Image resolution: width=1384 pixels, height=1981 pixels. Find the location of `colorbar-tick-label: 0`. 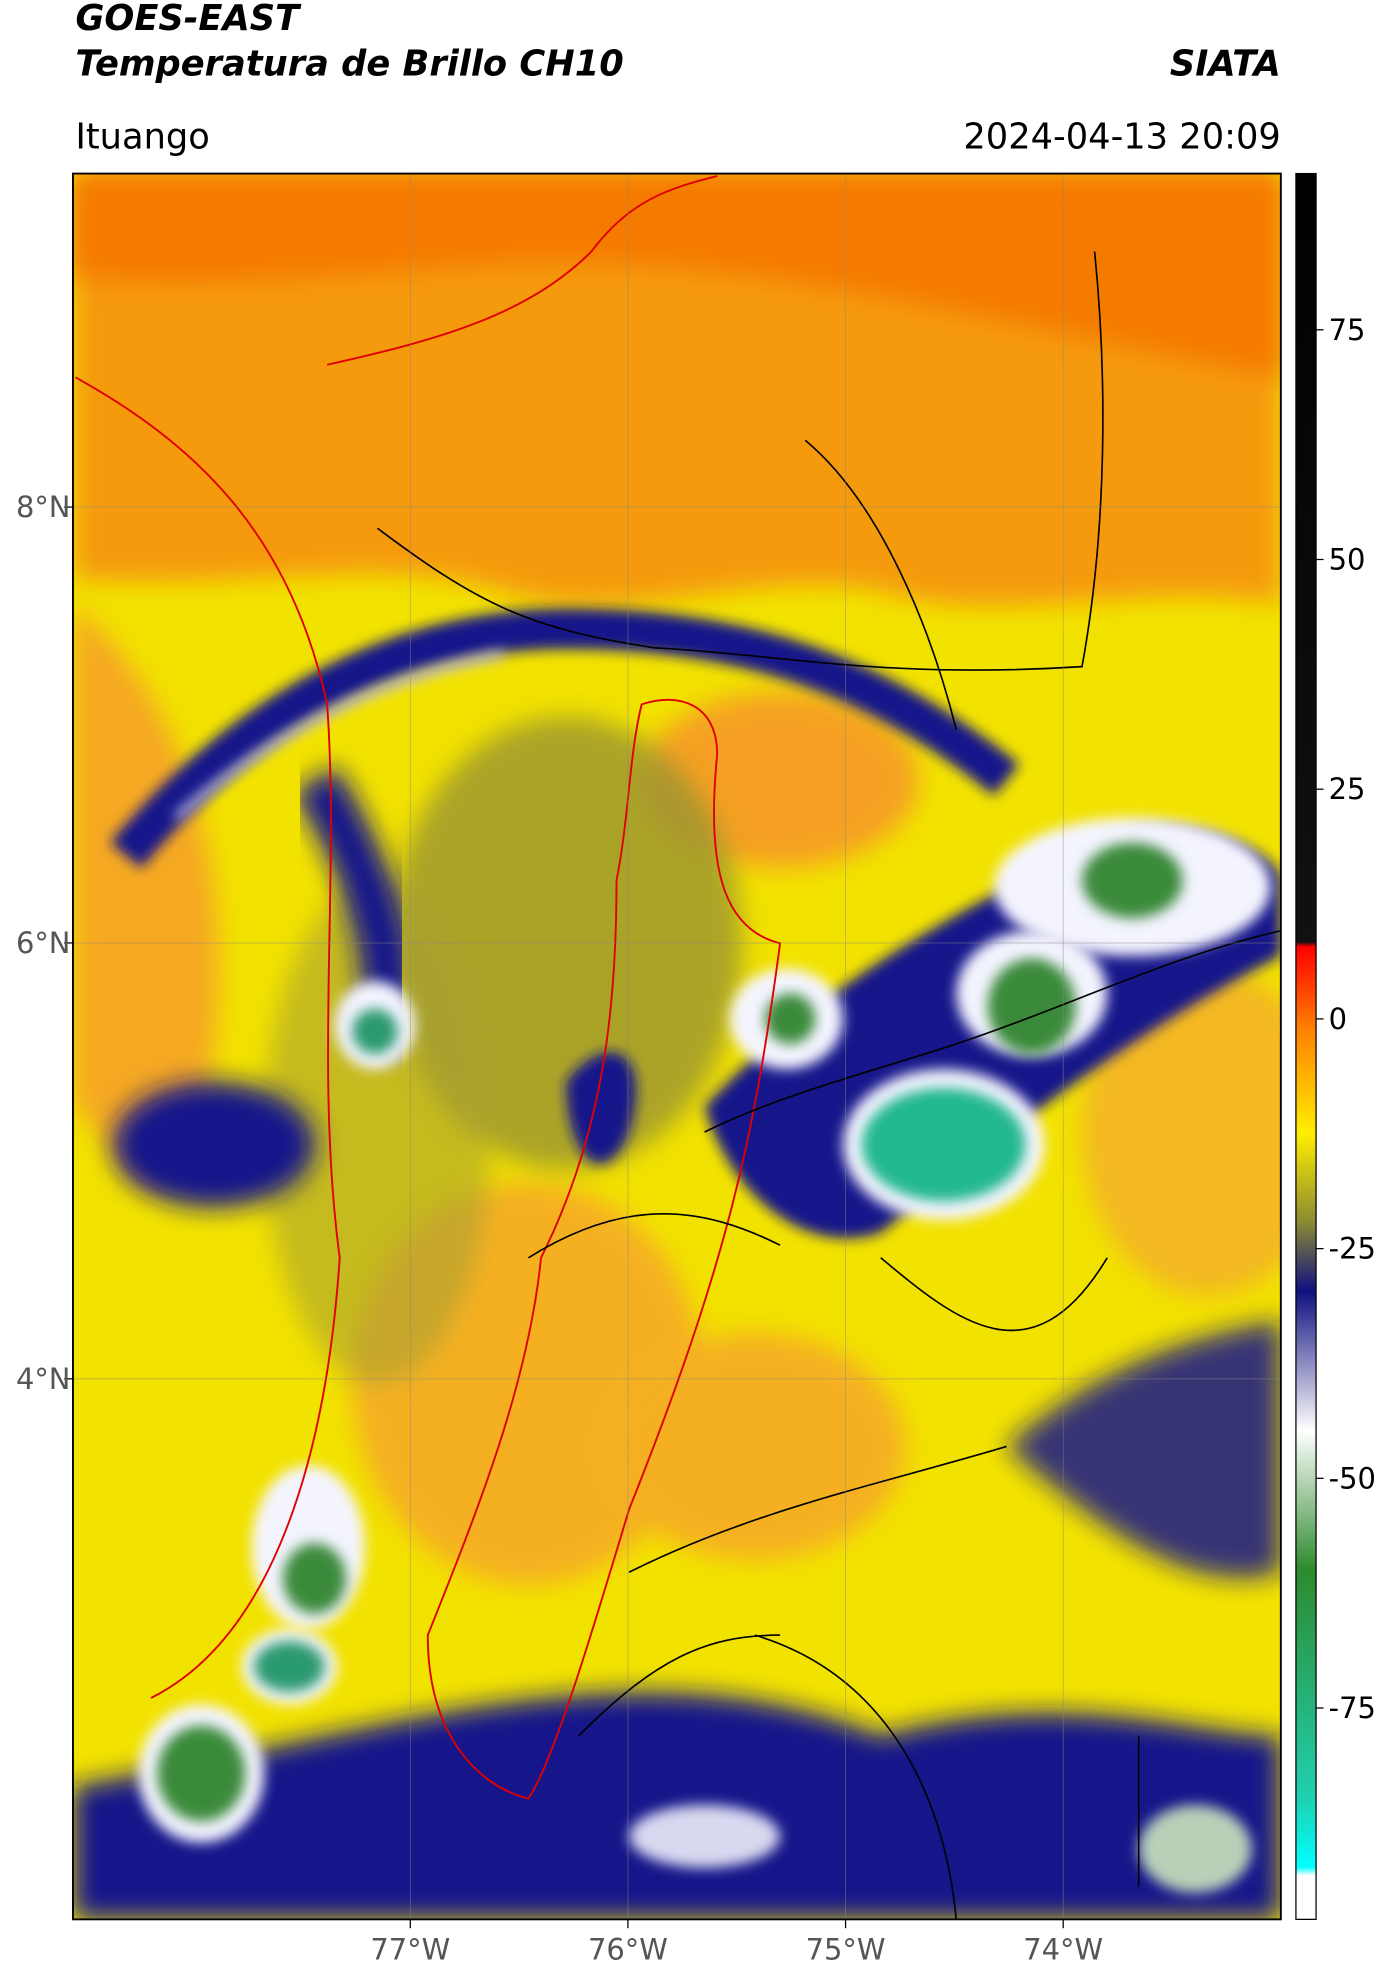

colorbar-tick-label: 0 is located at coordinates (1338, 1019).